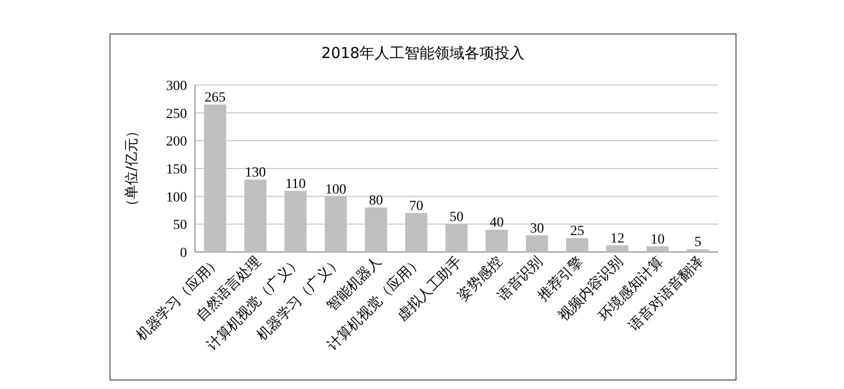 This screenshot has width=844, height=389. Describe the element at coordinates (617, 238) in the screenshot. I see `data-label: 12` at that location.